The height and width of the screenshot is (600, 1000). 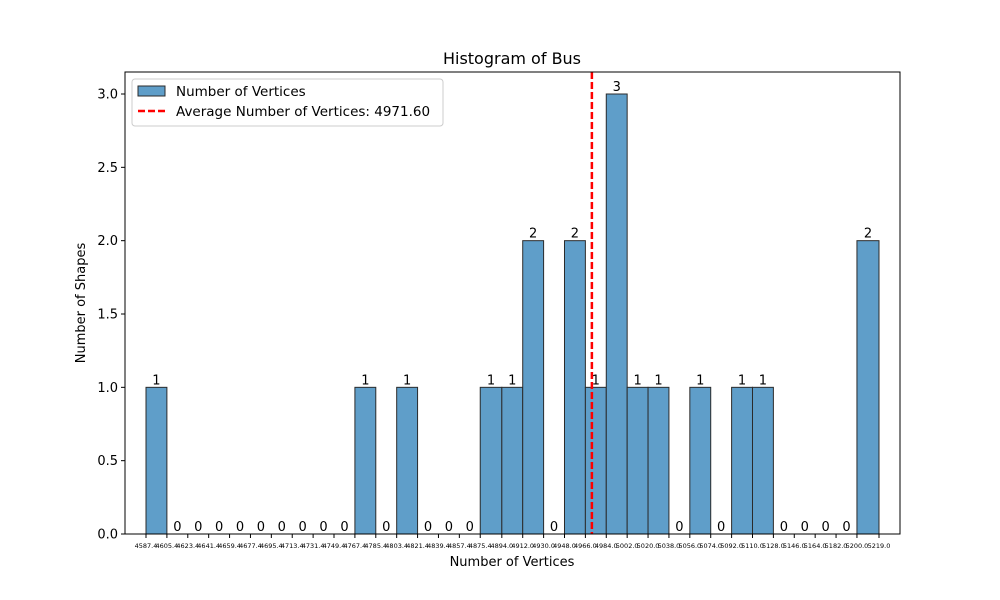 I want to click on x-tick-label: 5074.0, so click(x=710, y=546).